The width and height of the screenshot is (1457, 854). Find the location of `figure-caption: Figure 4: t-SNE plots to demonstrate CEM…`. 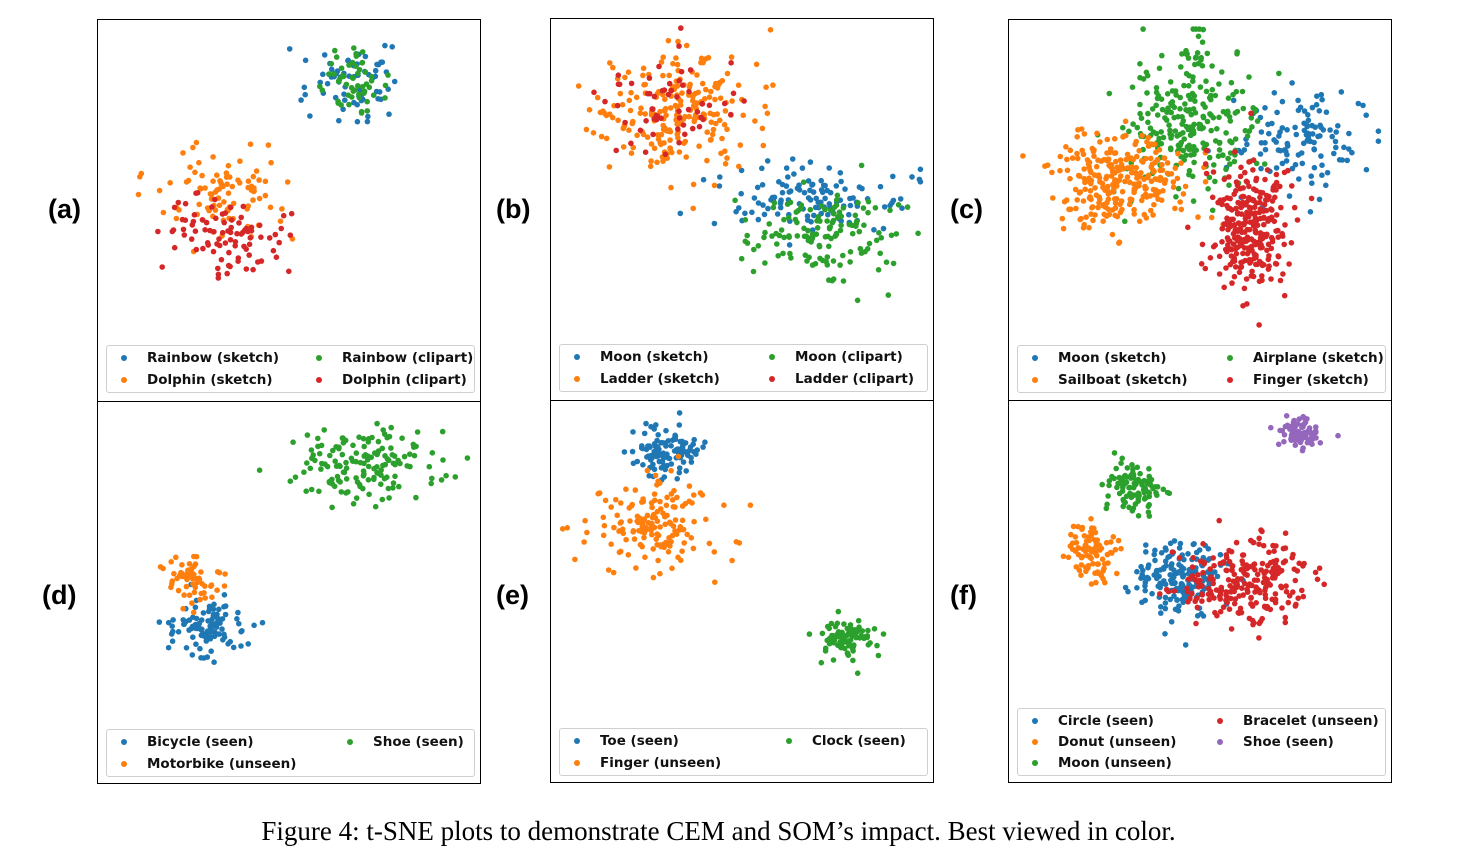

figure-caption: Figure 4: t-SNE plots to demonstrate CEM… is located at coordinates (718, 831).